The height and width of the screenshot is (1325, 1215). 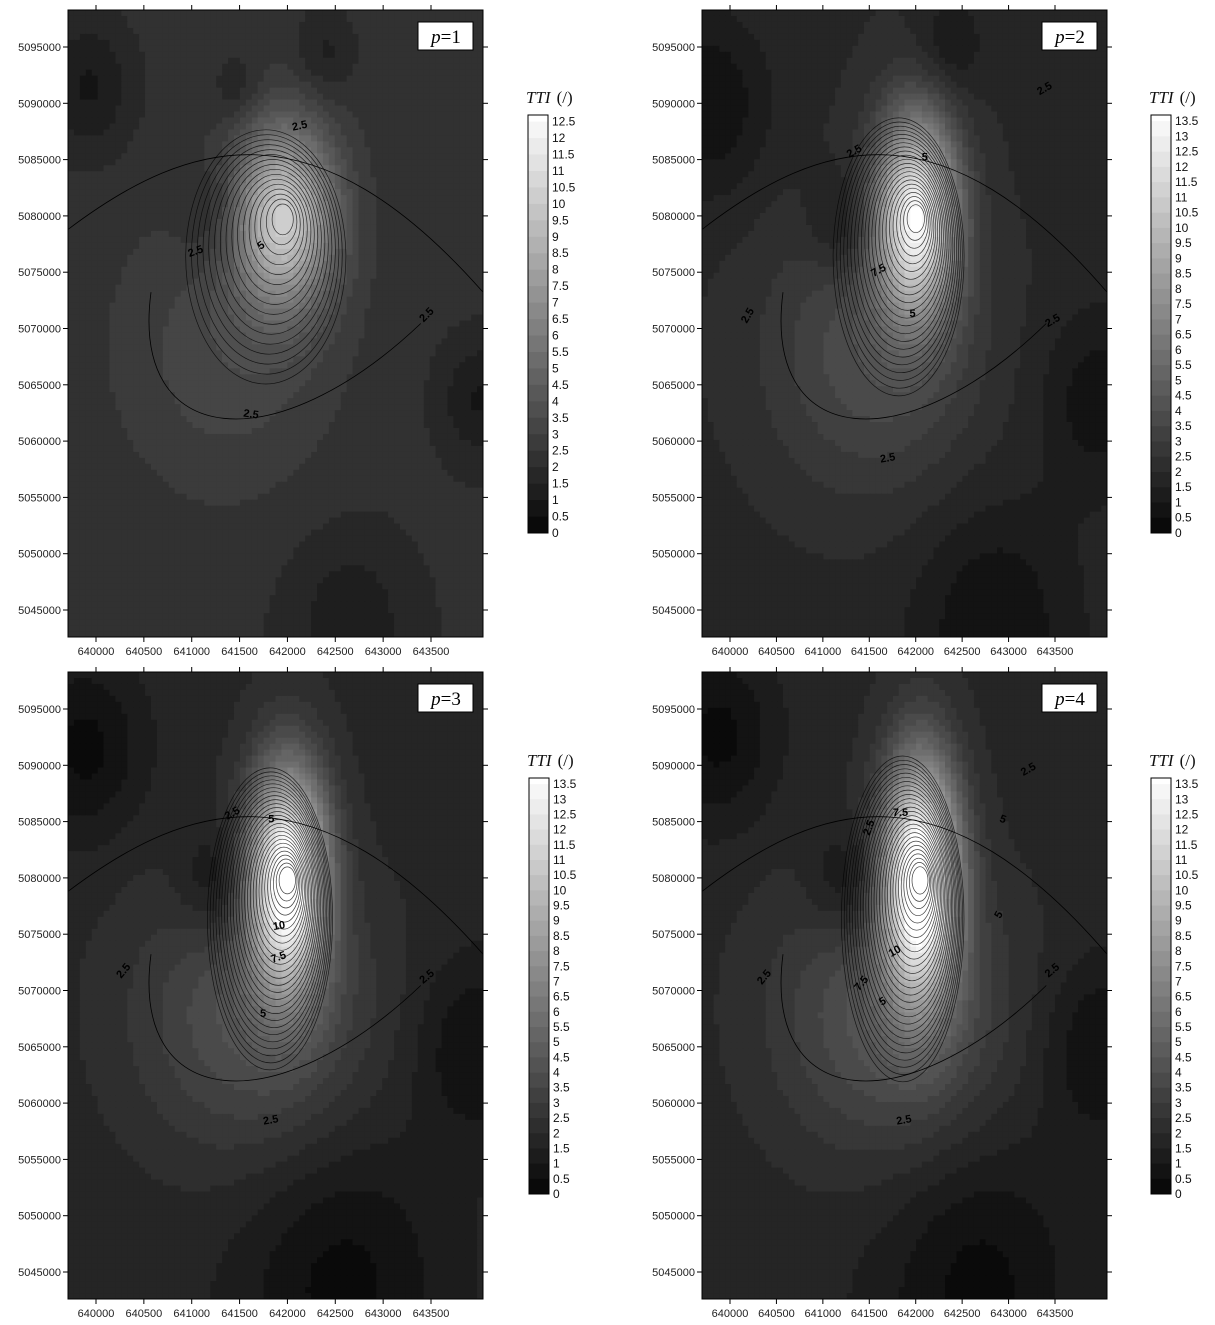 I want to click on contour-label: 5, so click(x=882, y=1001).